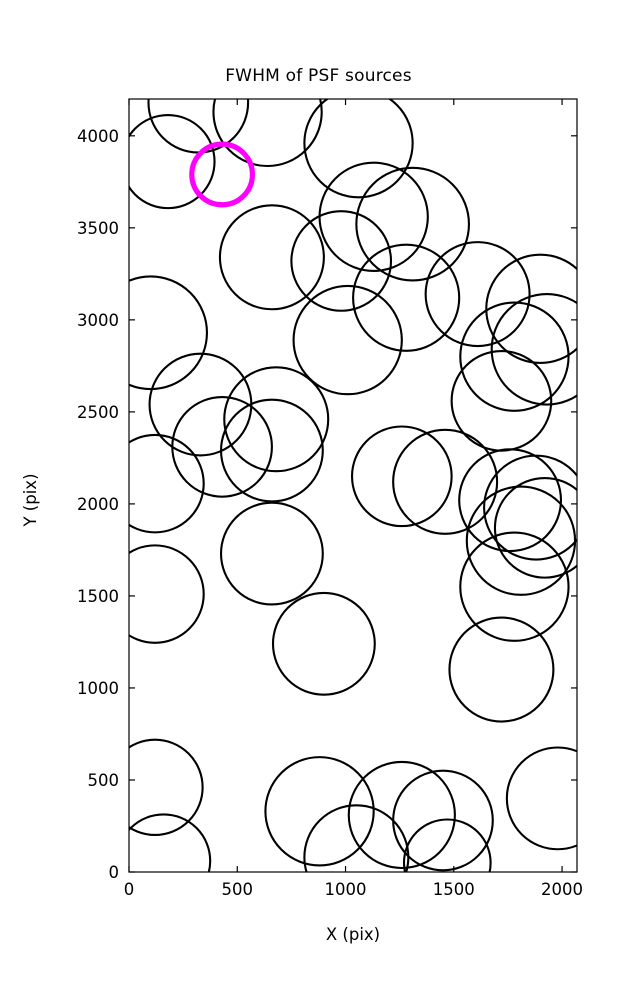 The width and height of the screenshot is (637, 1000). Describe the element at coordinates (222, 174) in the screenshot. I see `selected-source-circle` at that location.